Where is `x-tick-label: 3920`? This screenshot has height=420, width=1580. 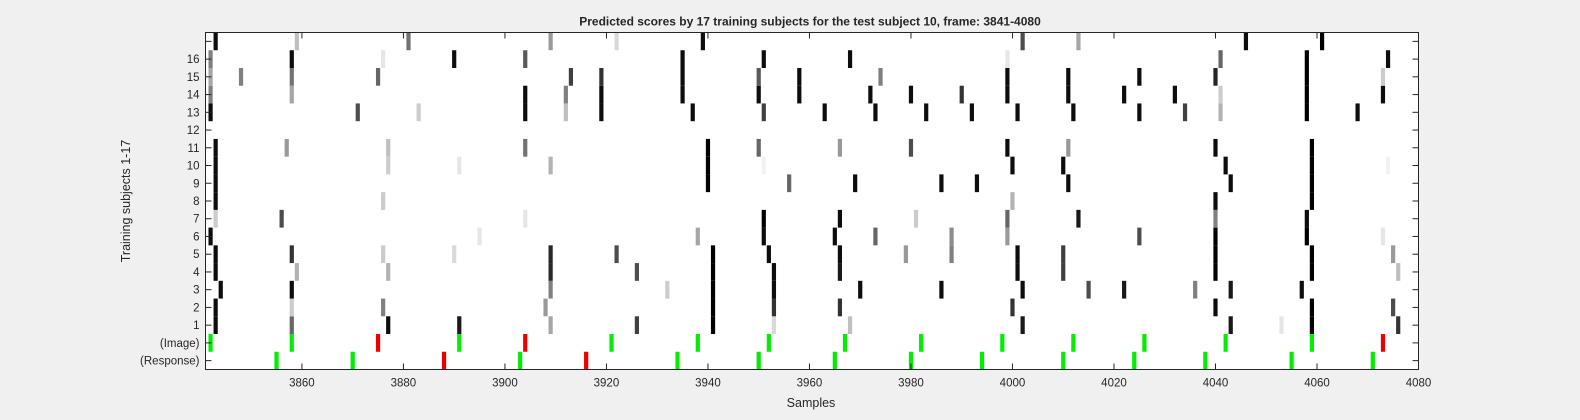 x-tick-label: 3920 is located at coordinates (607, 384).